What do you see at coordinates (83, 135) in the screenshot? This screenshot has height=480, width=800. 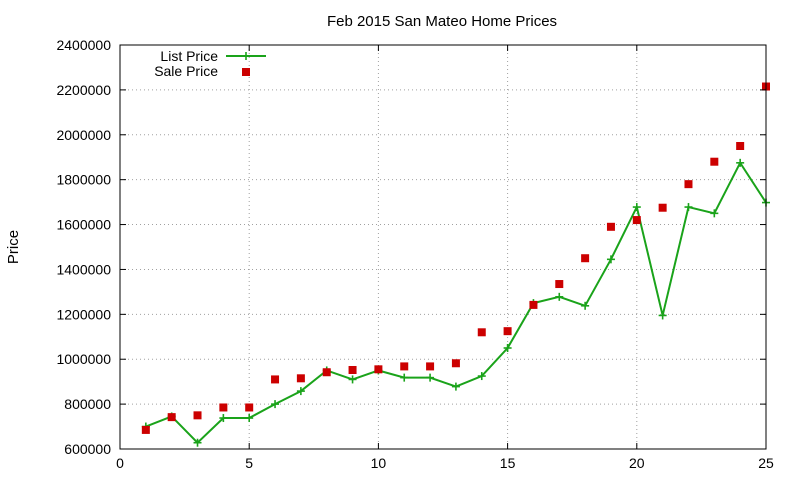 I see `y-tick-label: 2000000` at bounding box center [83, 135].